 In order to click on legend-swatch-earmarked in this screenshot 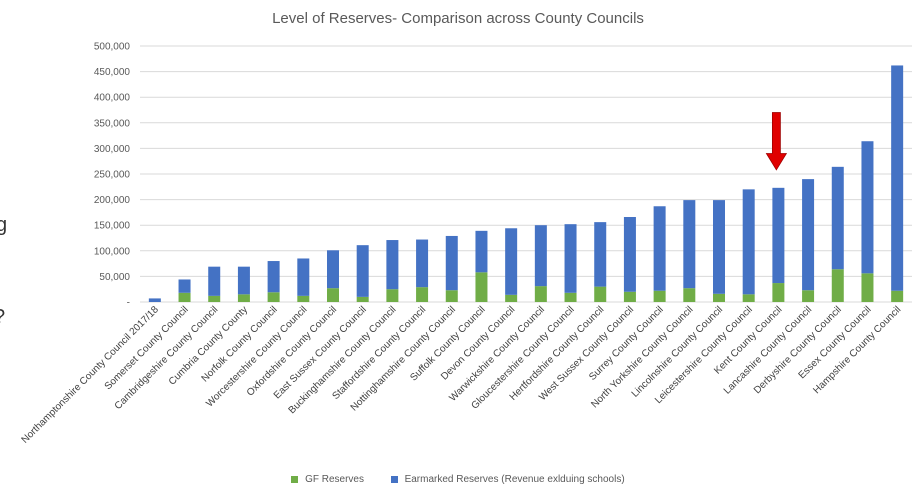, I will do `click(394, 479)`.